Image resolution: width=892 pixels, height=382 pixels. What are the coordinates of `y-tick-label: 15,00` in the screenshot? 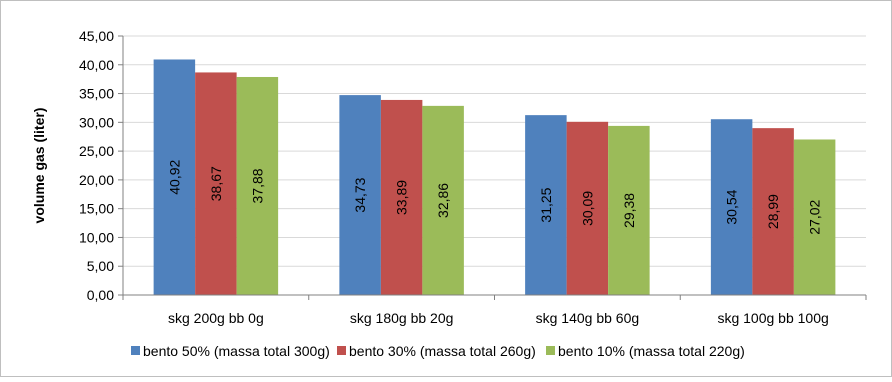 It's located at (96, 209).